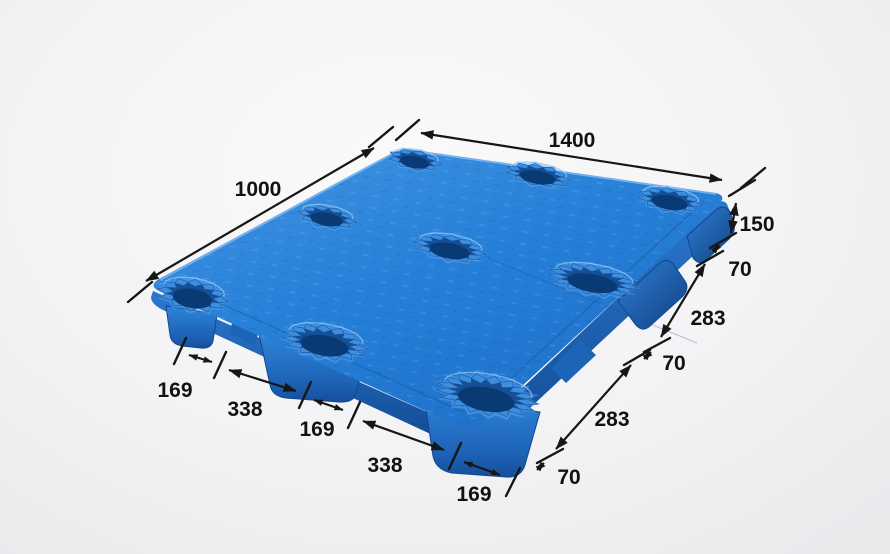 The height and width of the screenshot is (554, 890). What do you see at coordinates (756, 224) in the screenshot?
I see `dim-label-height: 150` at bounding box center [756, 224].